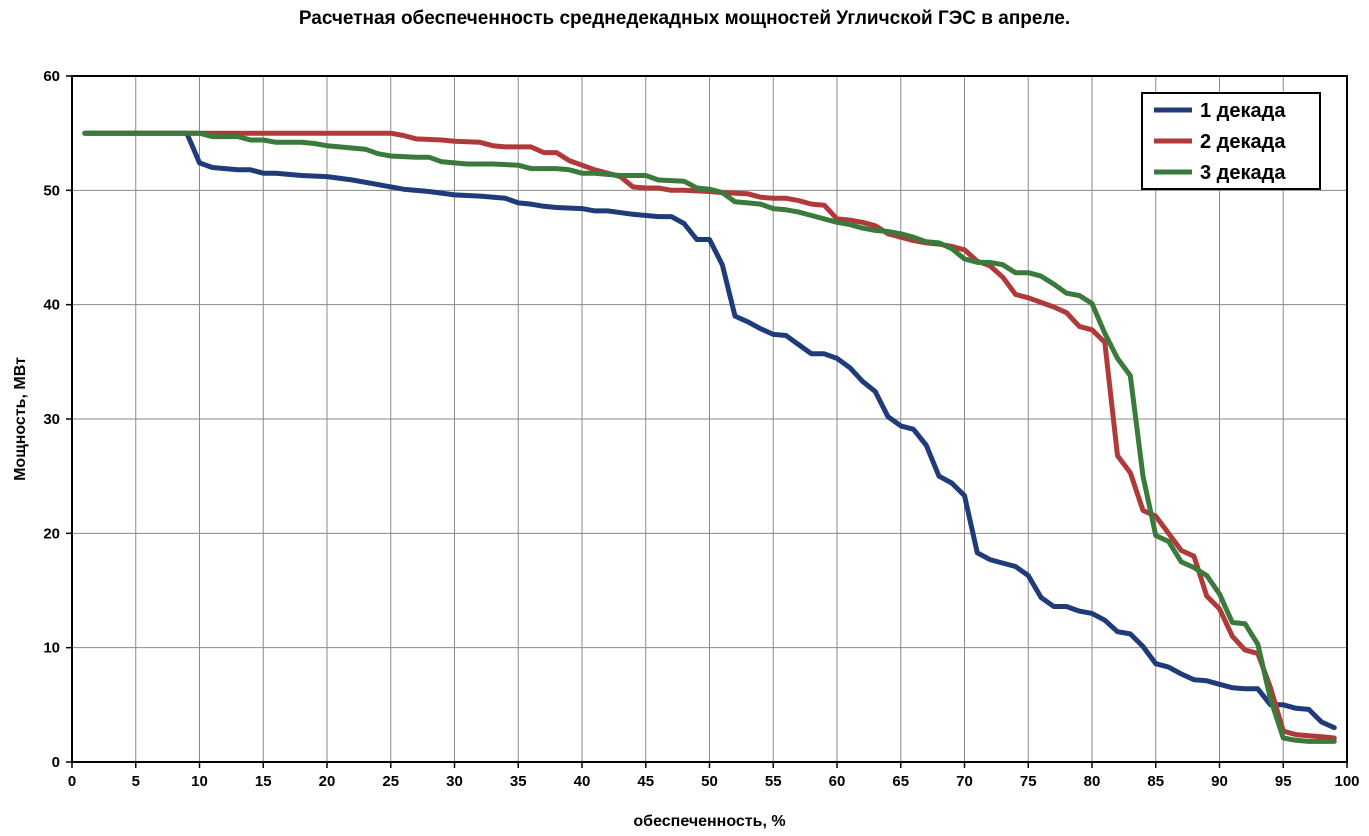 This screenshot has height=836, width=1369. Describe the element at coordinates (51, 533) in the screenshot. I see `y-tick-label: 20` at that location.